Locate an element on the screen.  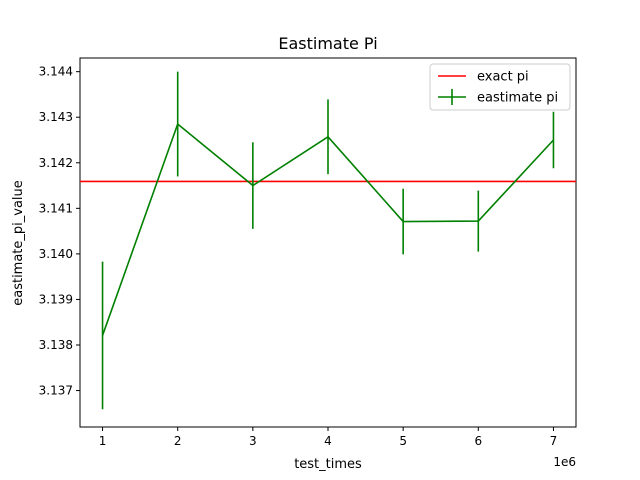
x-axis: 1 2 3 4 5 6 7 is located at coordinates (328, 437).